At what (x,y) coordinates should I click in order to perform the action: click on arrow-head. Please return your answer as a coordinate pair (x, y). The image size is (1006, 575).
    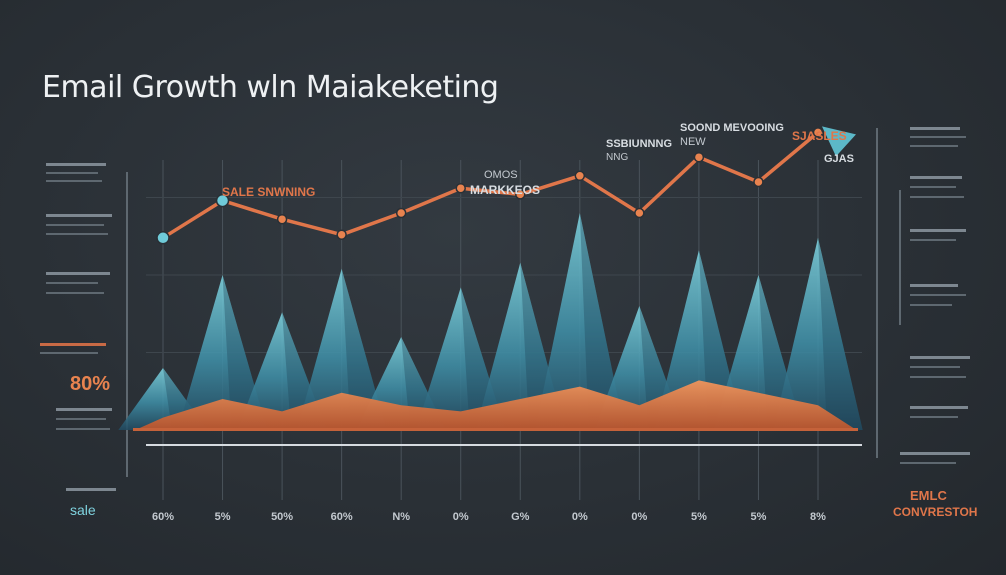
    Looking at the image, I should click on (839, 141).